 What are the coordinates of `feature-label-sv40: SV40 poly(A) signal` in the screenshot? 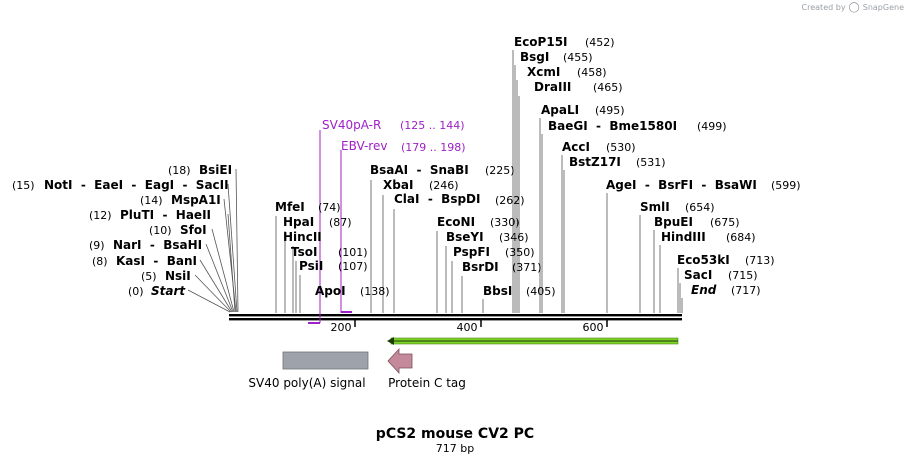 It's located at (306, 383).